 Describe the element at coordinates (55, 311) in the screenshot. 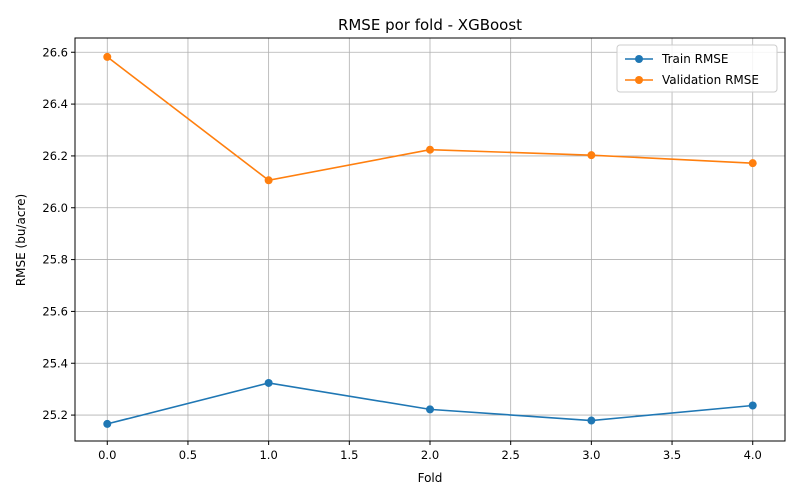

I see `y-tick-label: 25.6` at that location.